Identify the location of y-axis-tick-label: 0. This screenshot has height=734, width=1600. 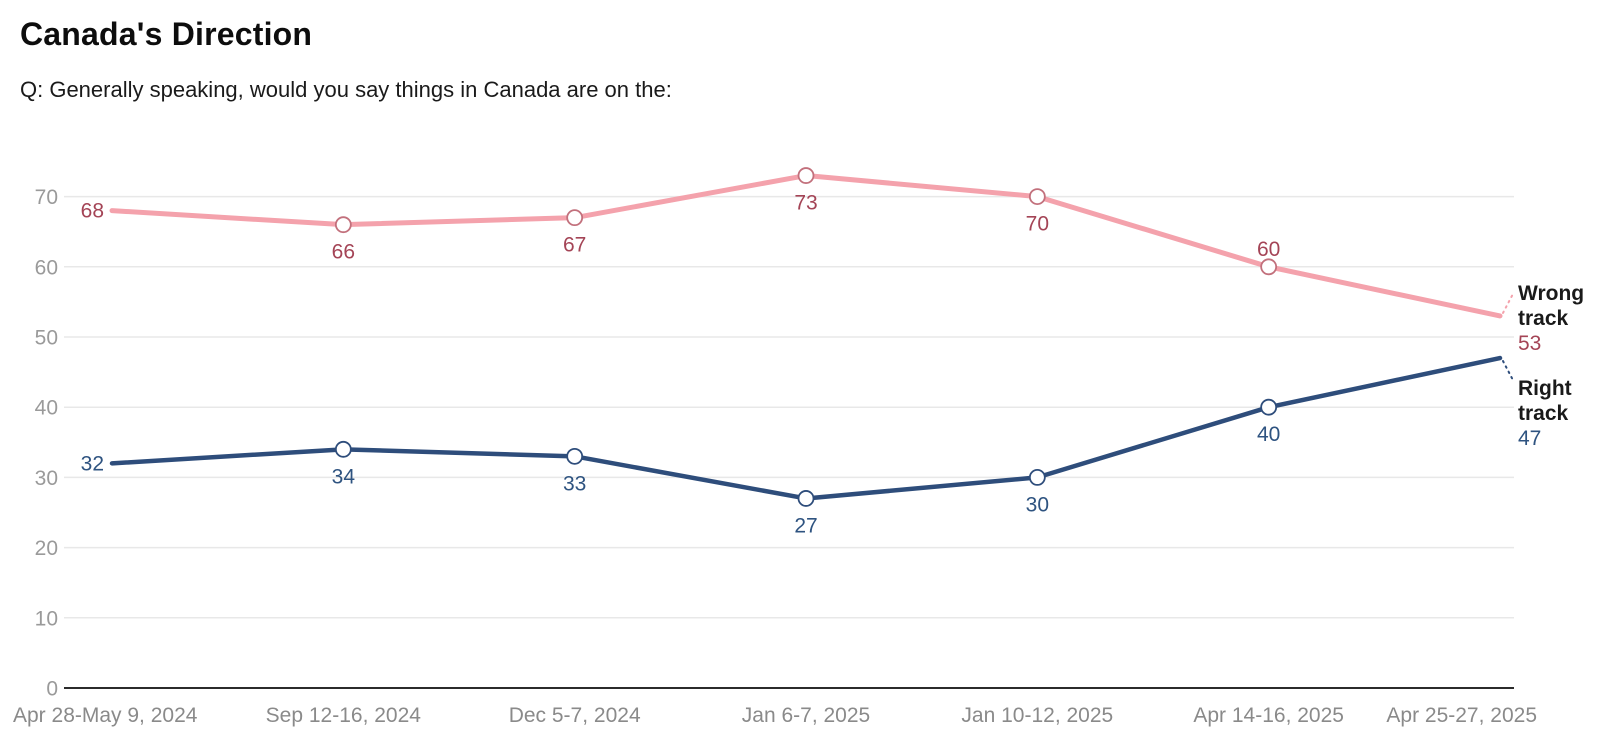
(52, 689).